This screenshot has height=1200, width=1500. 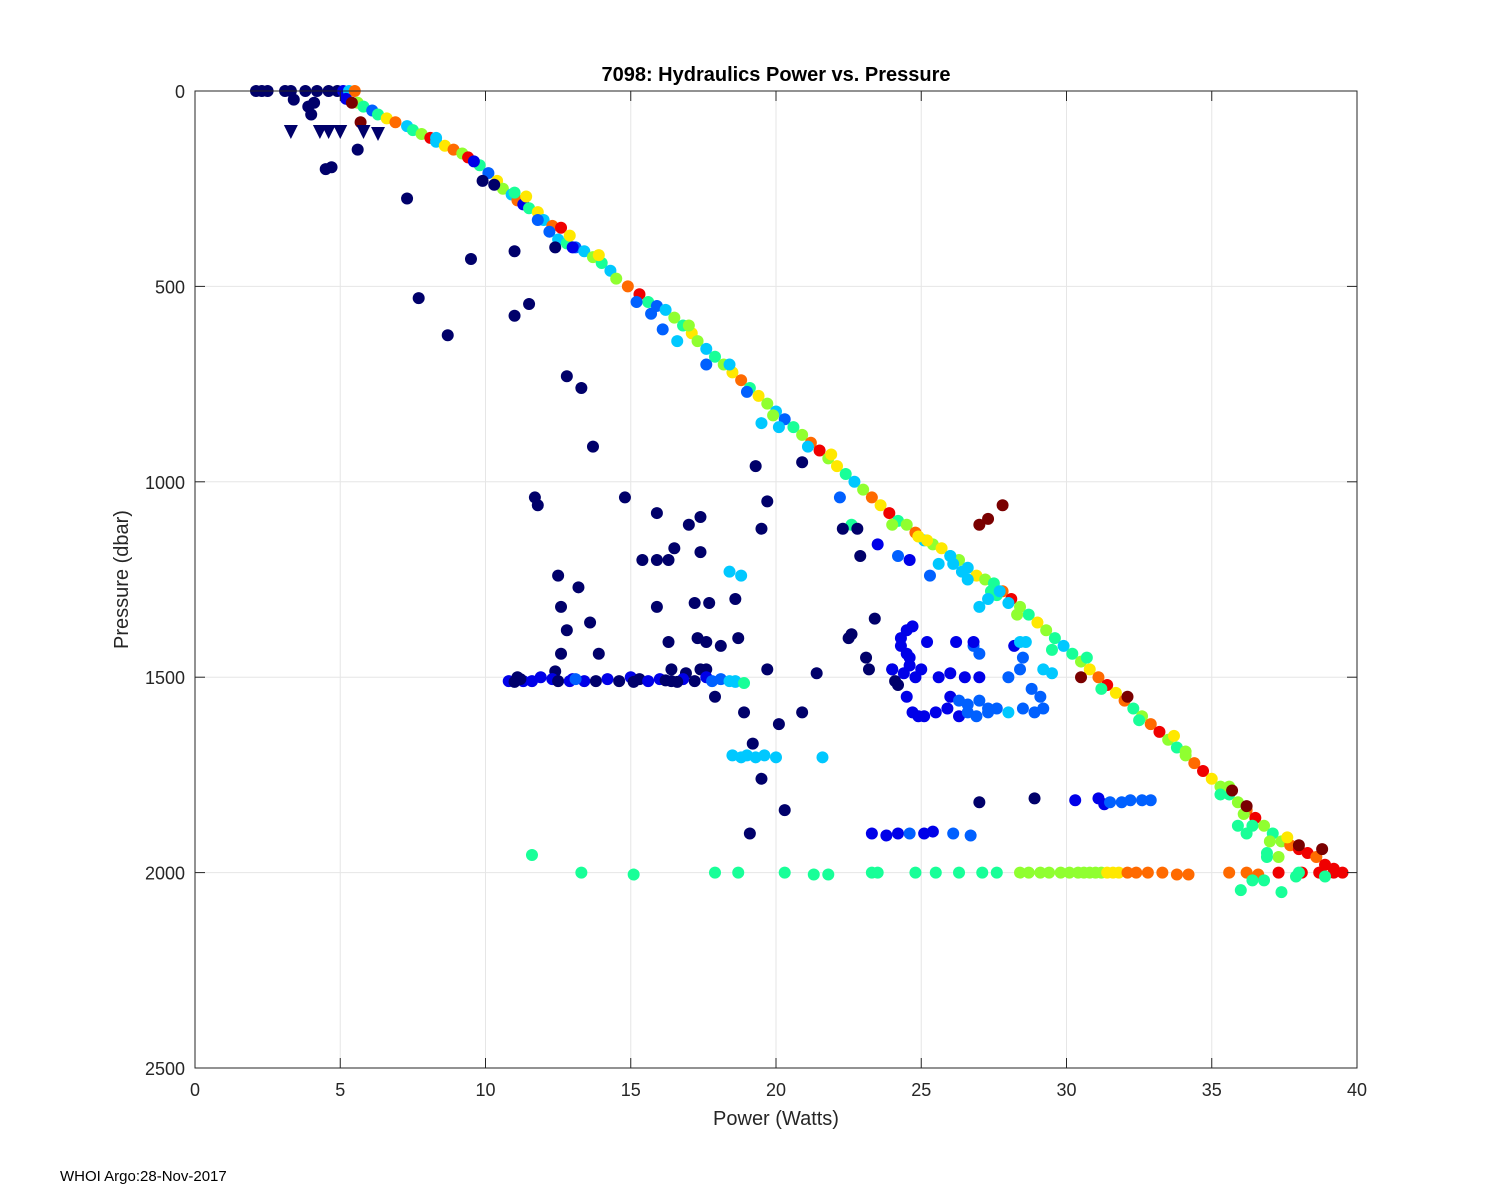 I want to click on data-point-start-triangles, so click(x=328, y=132).